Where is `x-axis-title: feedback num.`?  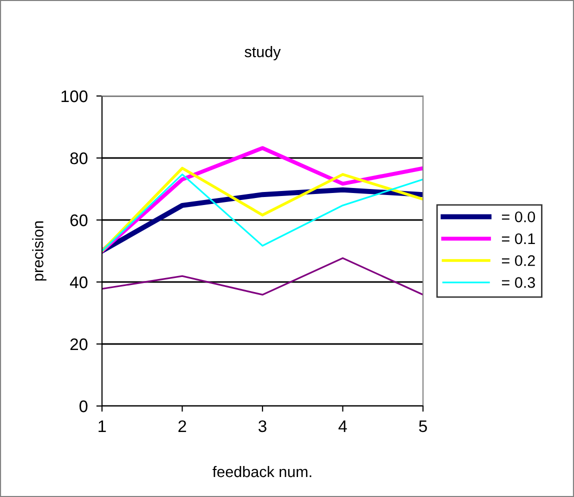 x-axis-title: feedback num. is located at coordinates (262, 472).